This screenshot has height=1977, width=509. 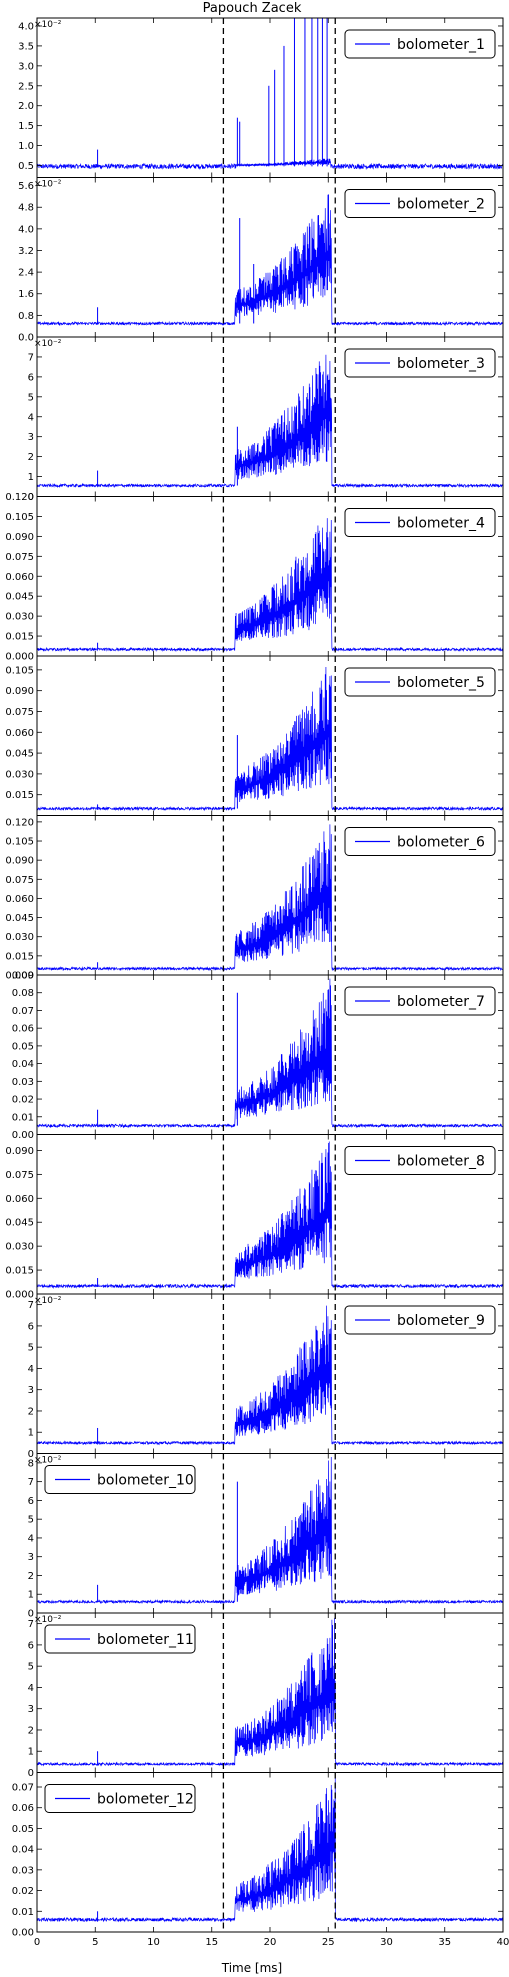 I want to click on y-tick-label: 2.0, so click(x=26, y=106).